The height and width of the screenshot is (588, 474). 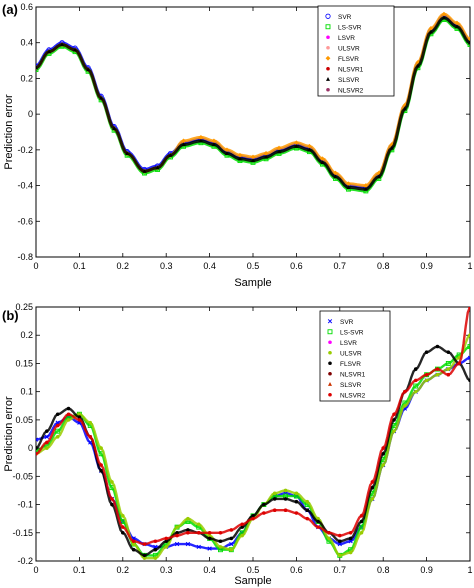 What do you see at coordinates (253, 570) in the screenshot?
I see `x-tick-label: 0.5` at bounding box center [253, 570].